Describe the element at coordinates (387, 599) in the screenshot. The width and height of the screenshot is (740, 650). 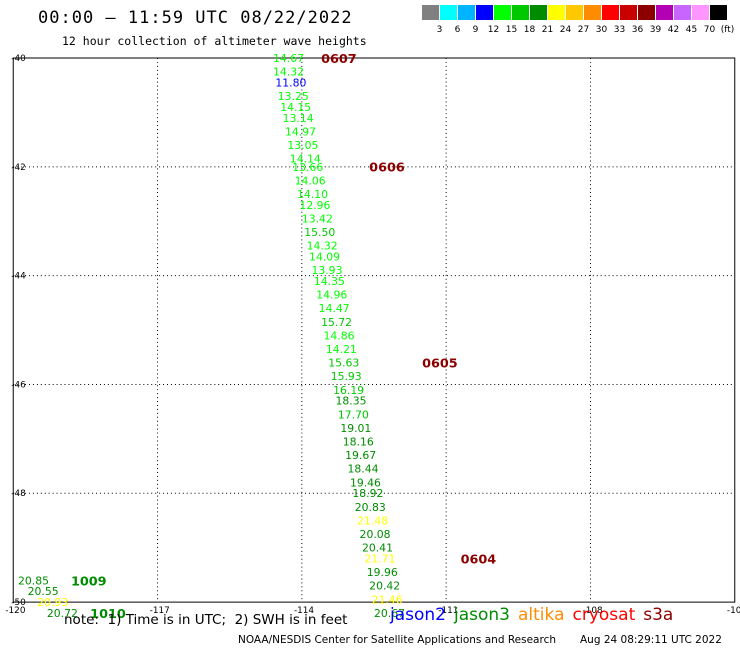
I see `wave-height-value: 21.46` at that location.